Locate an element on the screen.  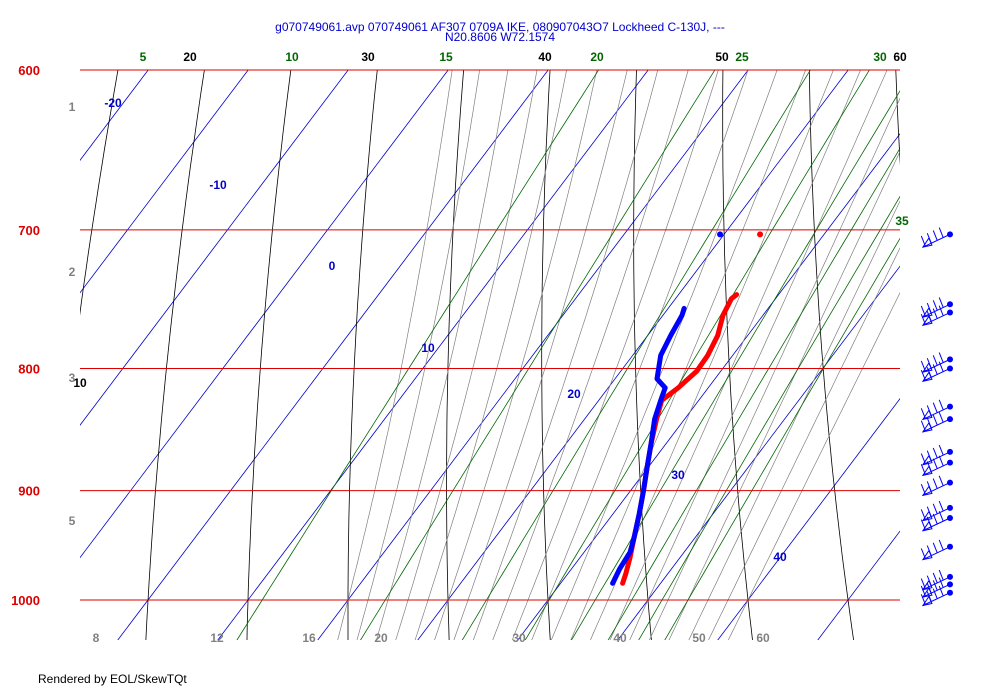
dewpoint-trace is located at coordinates (648, 445).